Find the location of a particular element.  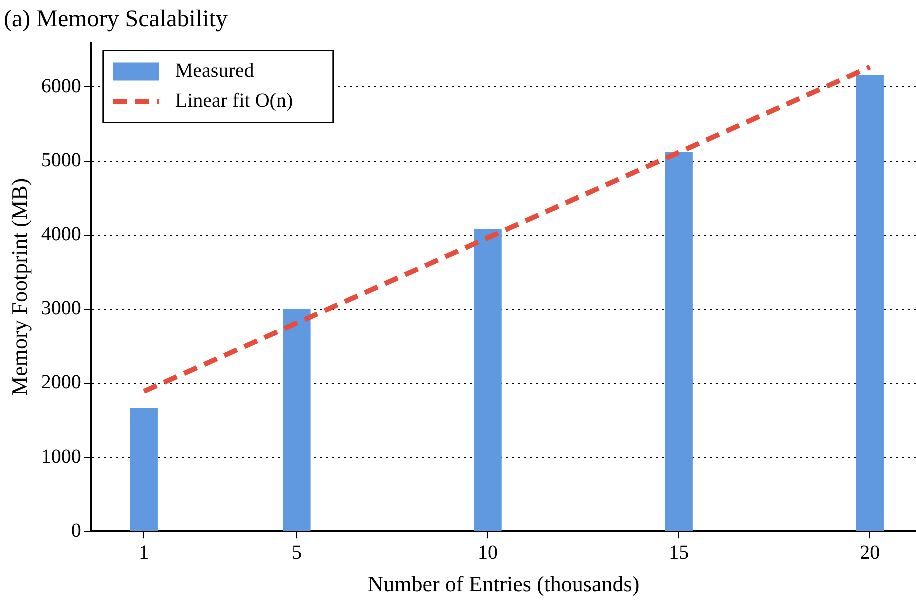

y-tick-label: 4000 is located at coordinates (61, 235).